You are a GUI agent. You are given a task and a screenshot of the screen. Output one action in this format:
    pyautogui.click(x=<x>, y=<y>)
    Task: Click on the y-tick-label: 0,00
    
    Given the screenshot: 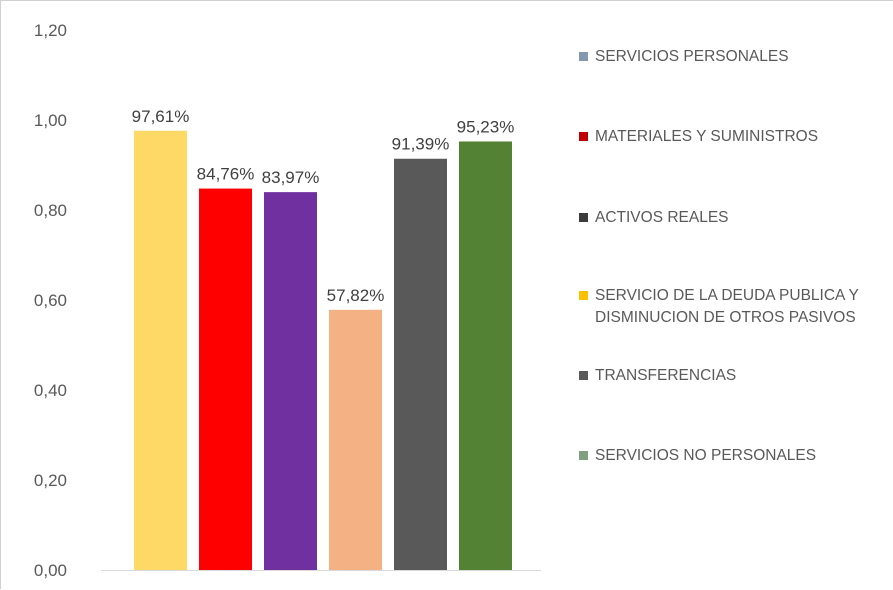 What is the action you would take?
    pyautogui.click(x=50, y=570)
    